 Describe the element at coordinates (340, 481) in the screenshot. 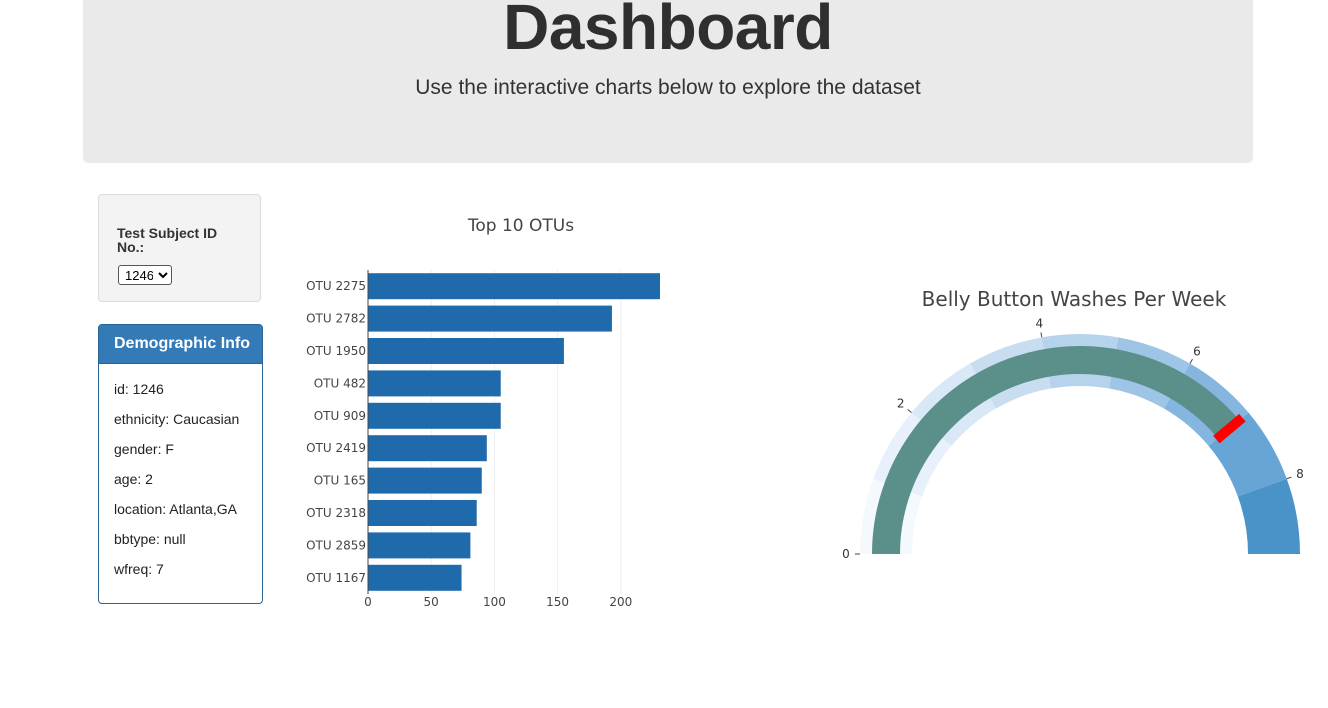

I see `y-tick-label: OTU 165` at that location.